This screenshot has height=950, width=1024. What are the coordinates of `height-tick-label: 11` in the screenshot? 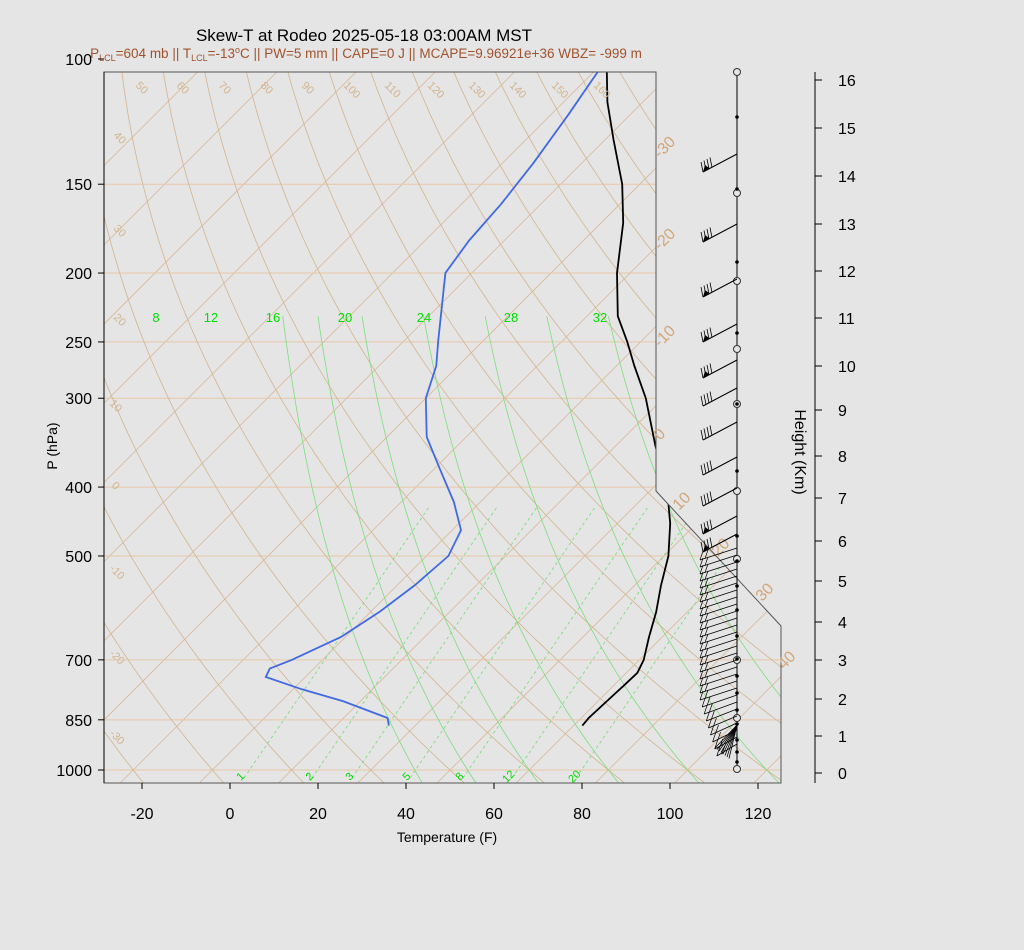 It's located at (846, 319).